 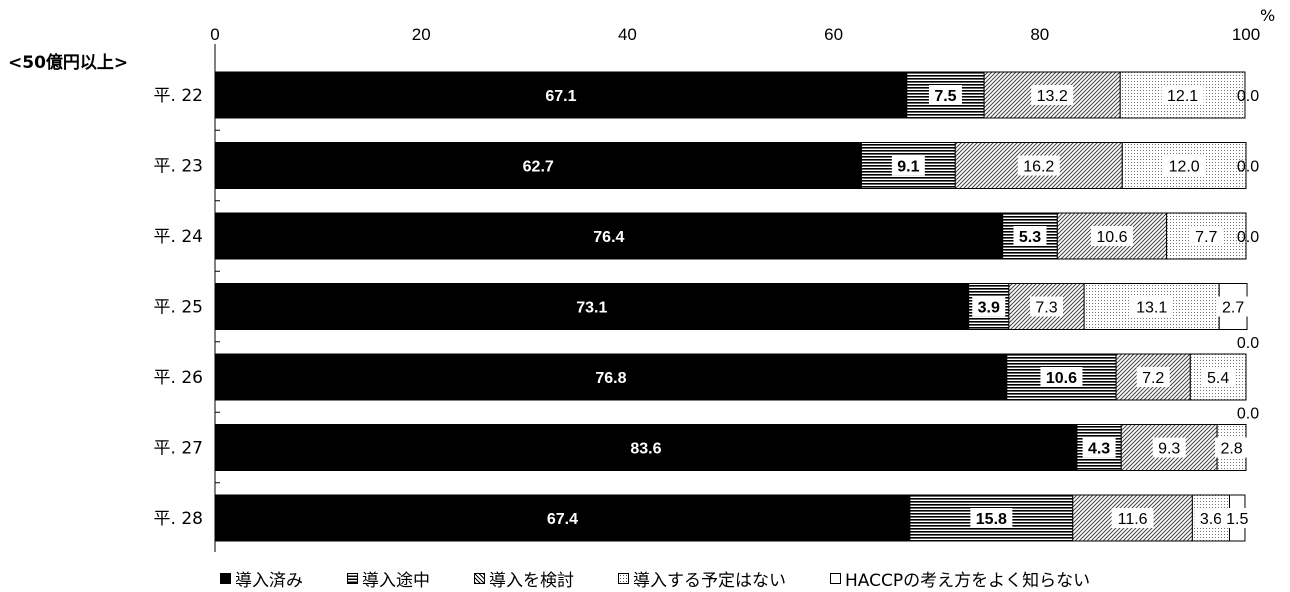 I want to click on legend-item: HACCPの考え方をよく知らない, so click(x=960, y=578).